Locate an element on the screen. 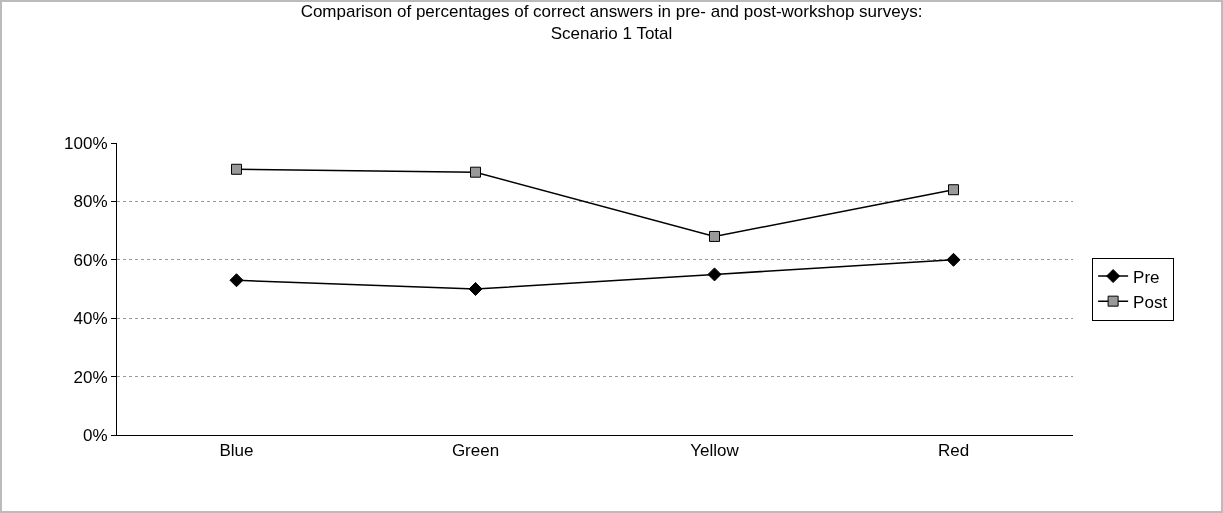 The width and height of the screenshot is (1223, 513). y-tick-label: 0% is located at coordinates (95, 435).